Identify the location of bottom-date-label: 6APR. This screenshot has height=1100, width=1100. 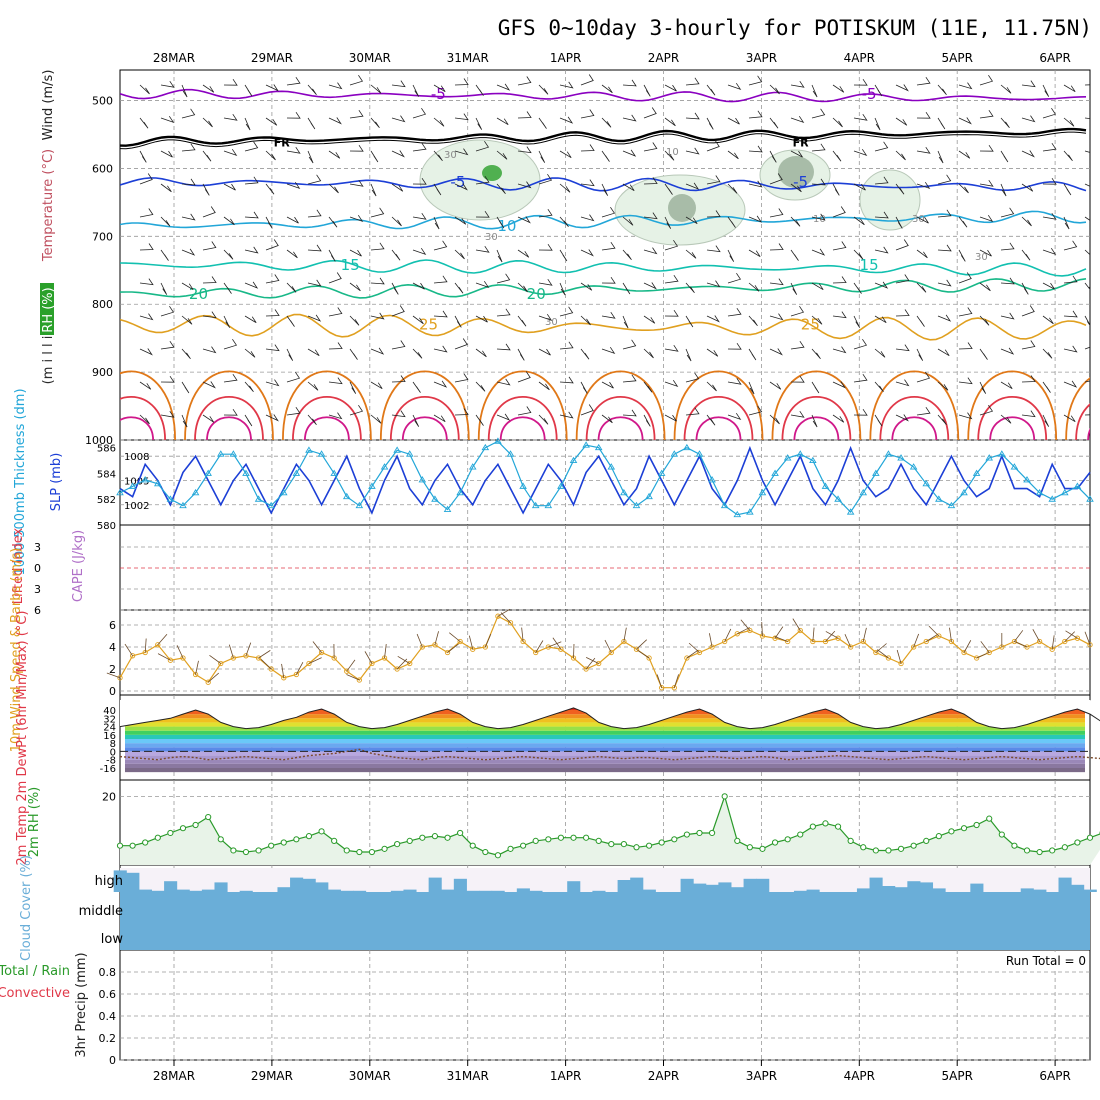
(1054, 1076).